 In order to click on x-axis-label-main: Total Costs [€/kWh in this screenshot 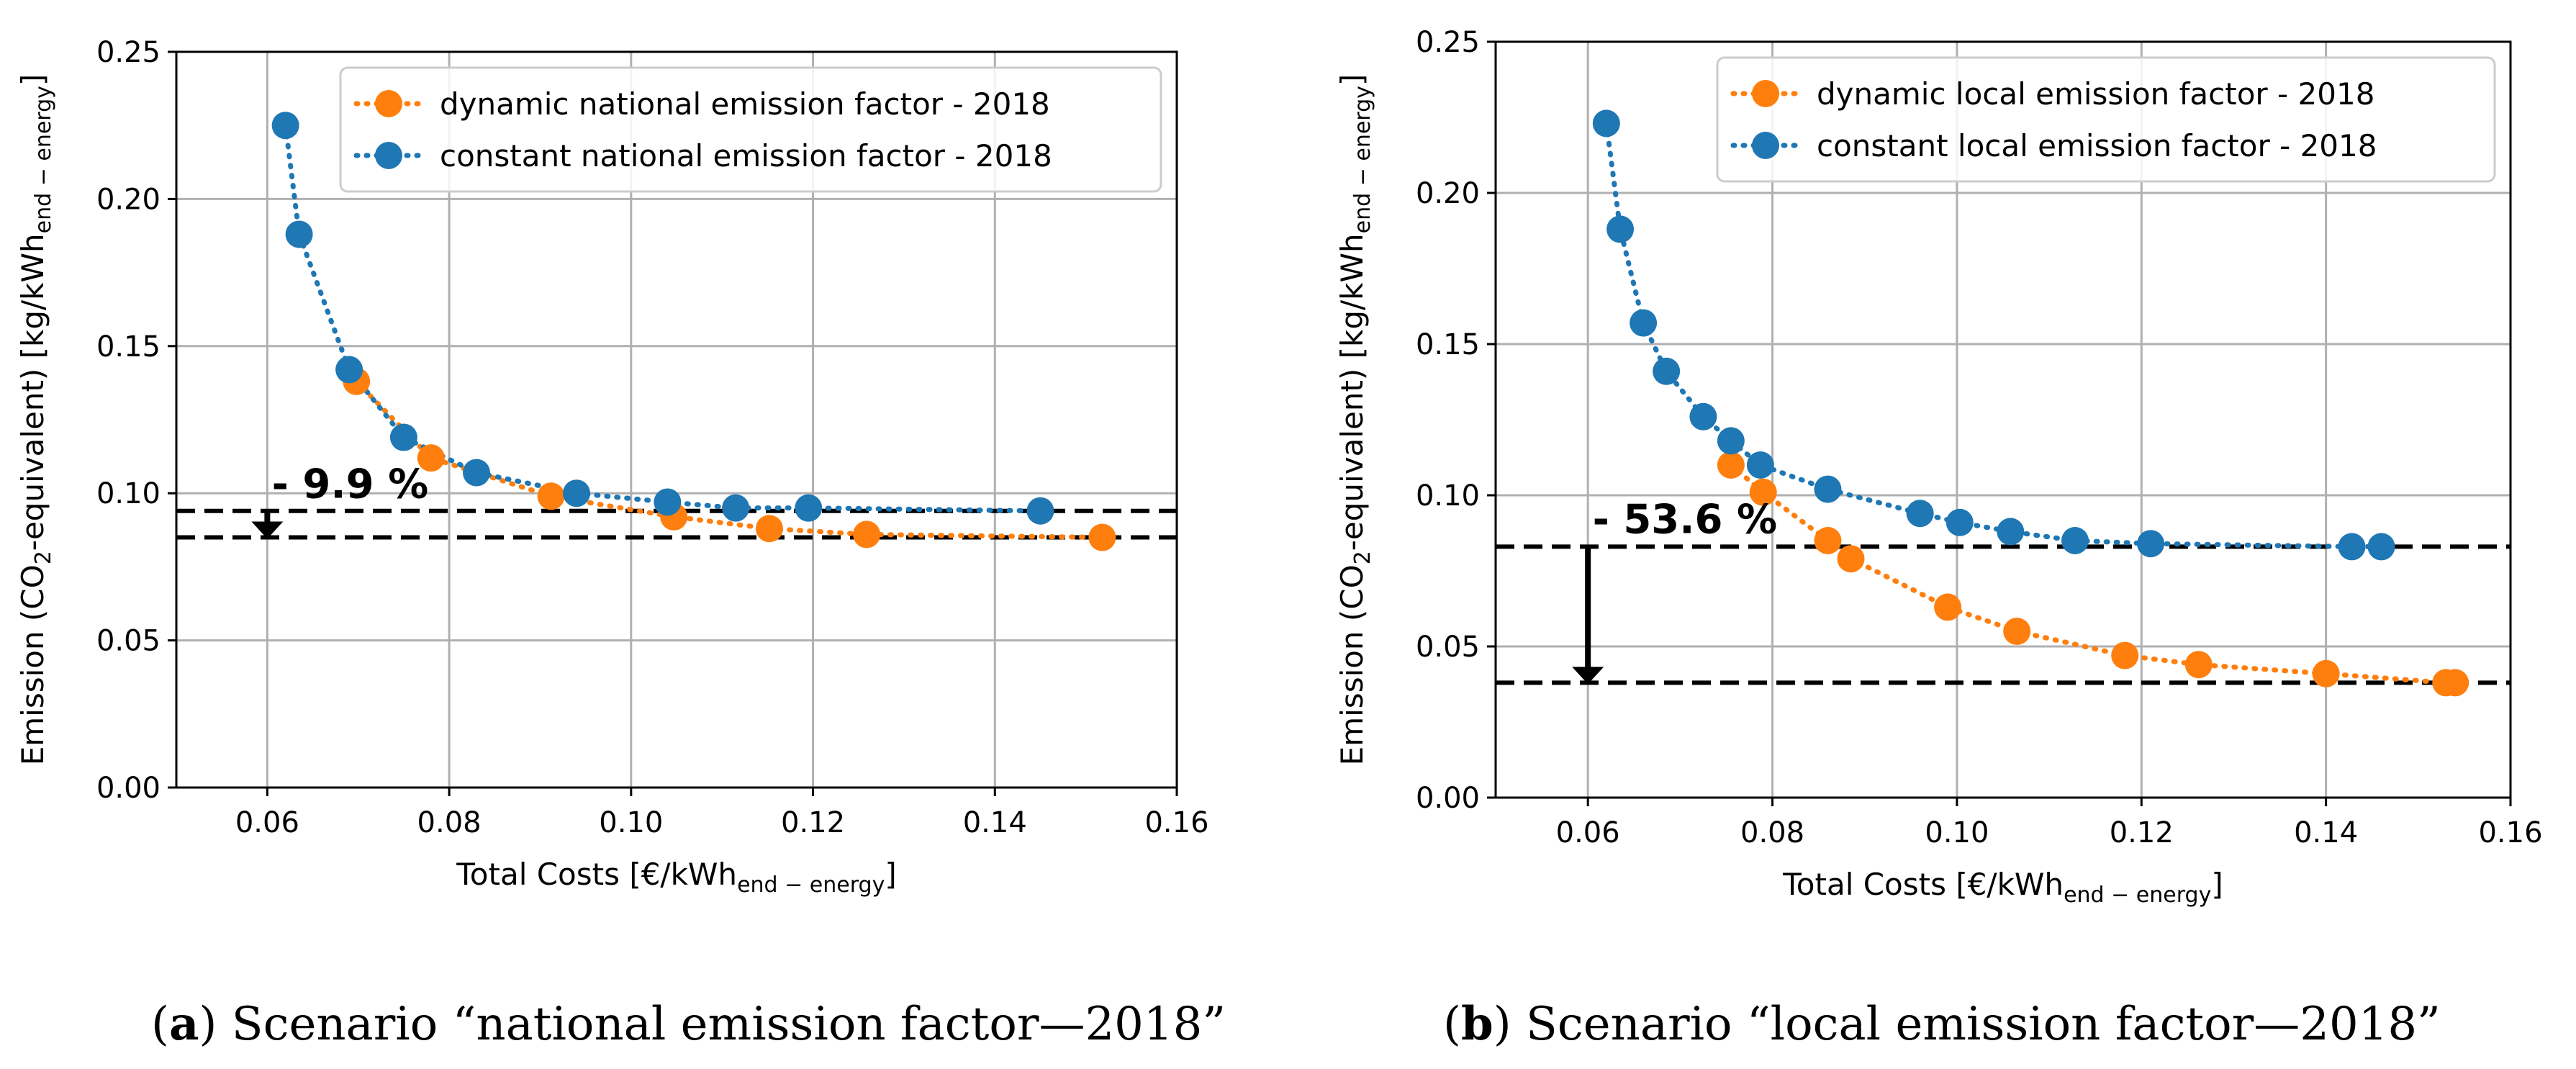, I will do `click(596, 875)`.